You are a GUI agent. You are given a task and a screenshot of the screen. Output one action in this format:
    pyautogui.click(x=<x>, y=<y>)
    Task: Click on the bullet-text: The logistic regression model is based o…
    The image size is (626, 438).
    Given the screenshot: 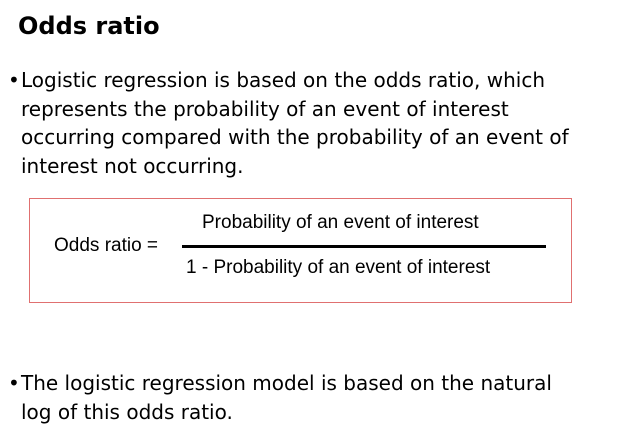 What is the action you would take?
    pyautogui.click(x=286, y=397)
    